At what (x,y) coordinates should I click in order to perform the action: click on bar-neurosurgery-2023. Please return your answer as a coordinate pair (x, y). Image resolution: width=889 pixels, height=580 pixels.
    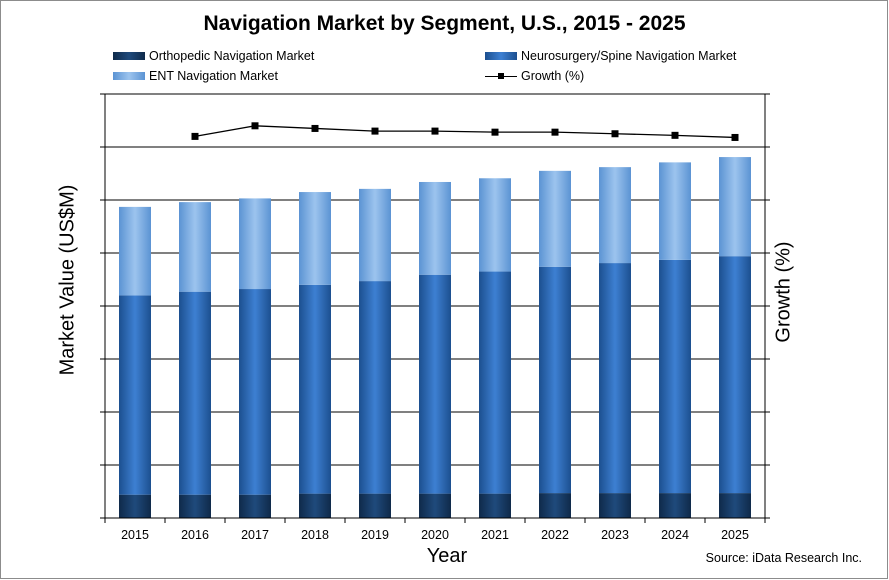
    Looking at the image, I should click on (615, 378).